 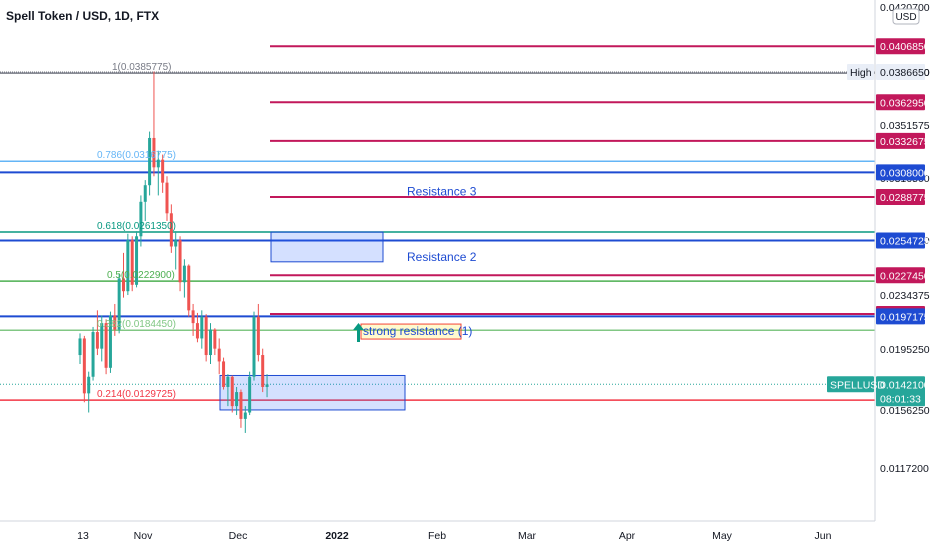 I want to click on price-tag-label: 0.0288775, so click(x=905, y=198).